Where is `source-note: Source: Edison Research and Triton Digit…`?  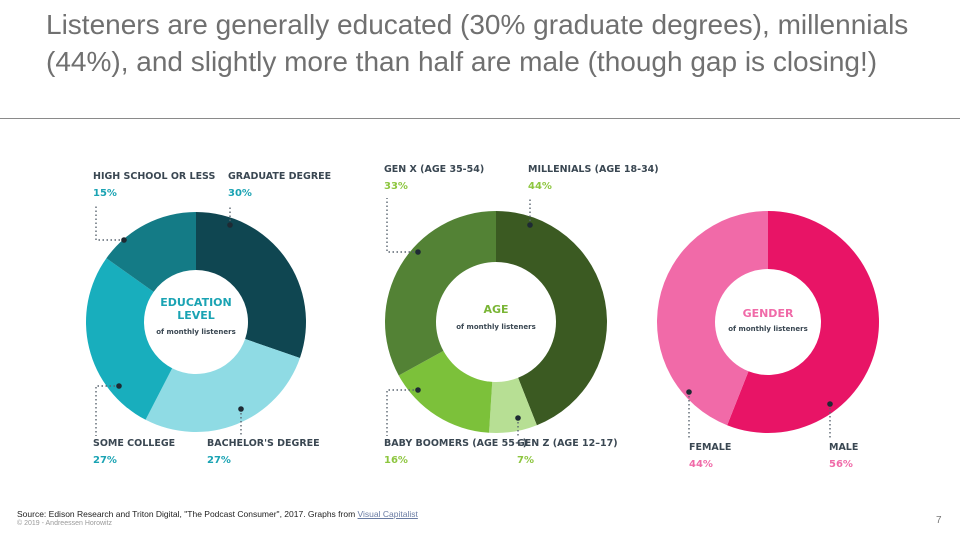
source-note: Source: Edison Research and Triton Digit… is located at coordinates (217, 514).